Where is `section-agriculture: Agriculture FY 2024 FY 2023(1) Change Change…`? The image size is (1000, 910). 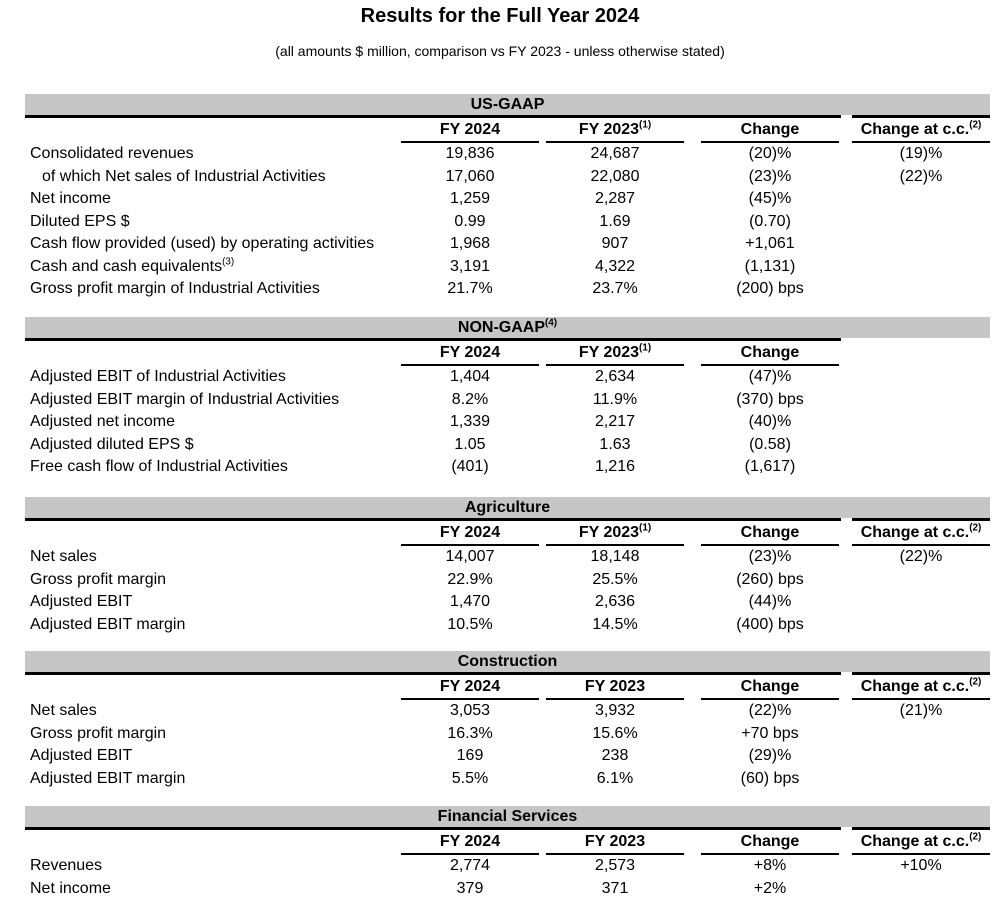
section-agriculture: Agriculture FY 2024 FY 2023(1) Change Change… is located at coordinates (507, 566).